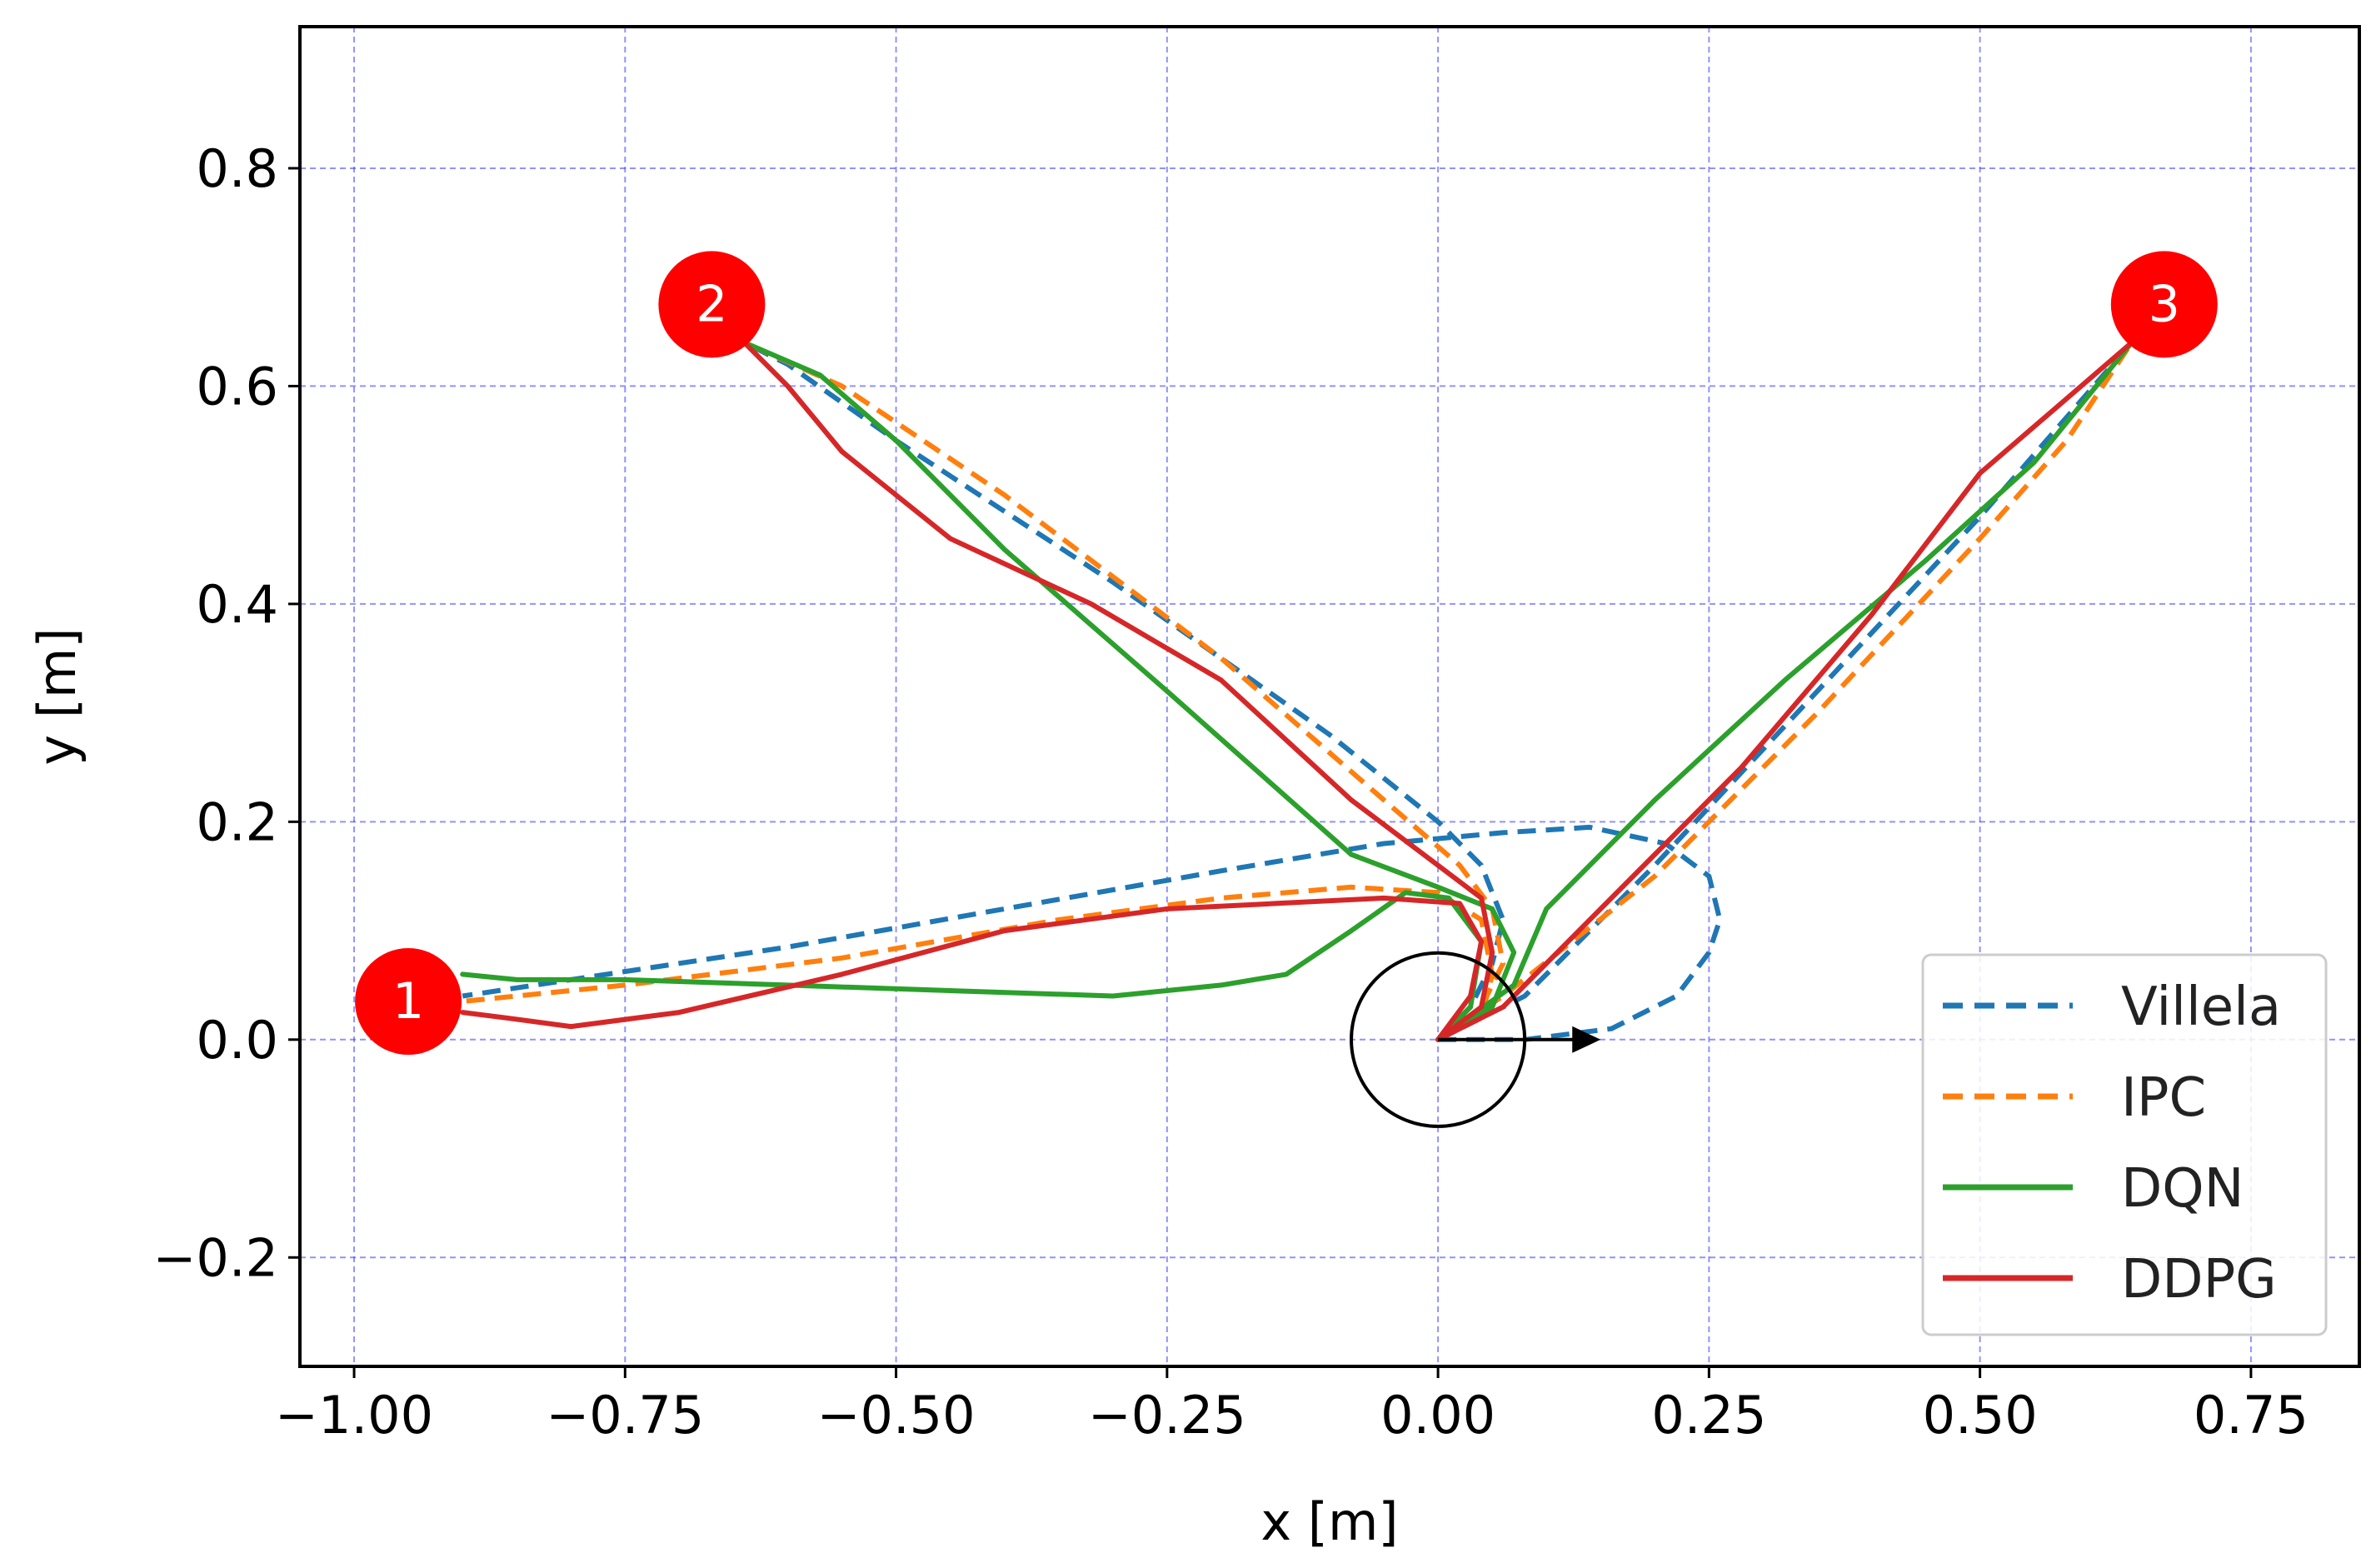 The image size is (2376, 1568). Describe the element at coordinates (237, 604) in the screenshot. I see `y-tick-label-3: 0.4` at that location.